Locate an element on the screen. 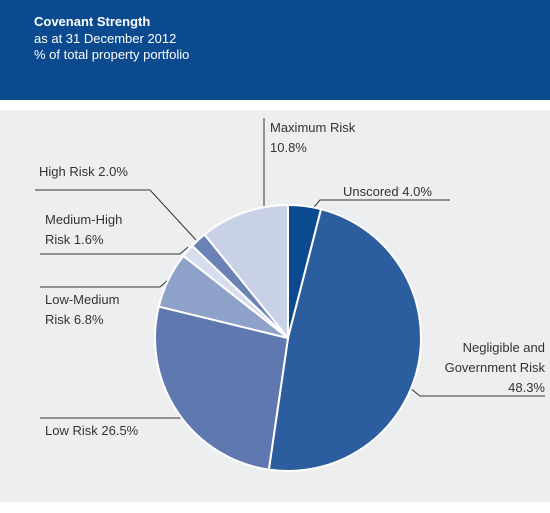 The image size is (550, 513). subtitle: as at 31 December 2012 is located at coordinates (105, 38).